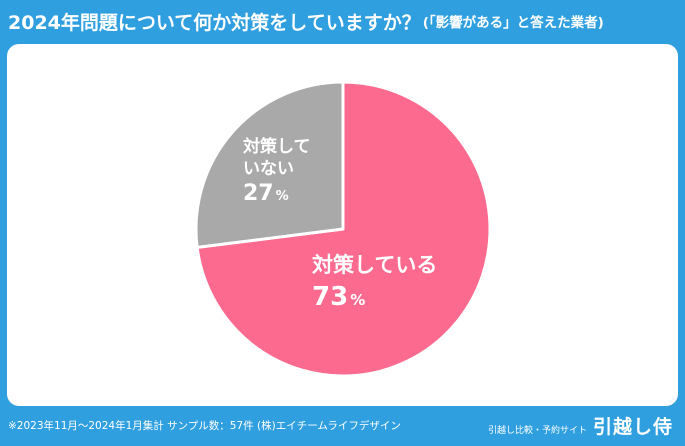 The image size is (685, 446). I want to click on brand-name: 引越し侍, so click(632, 427).